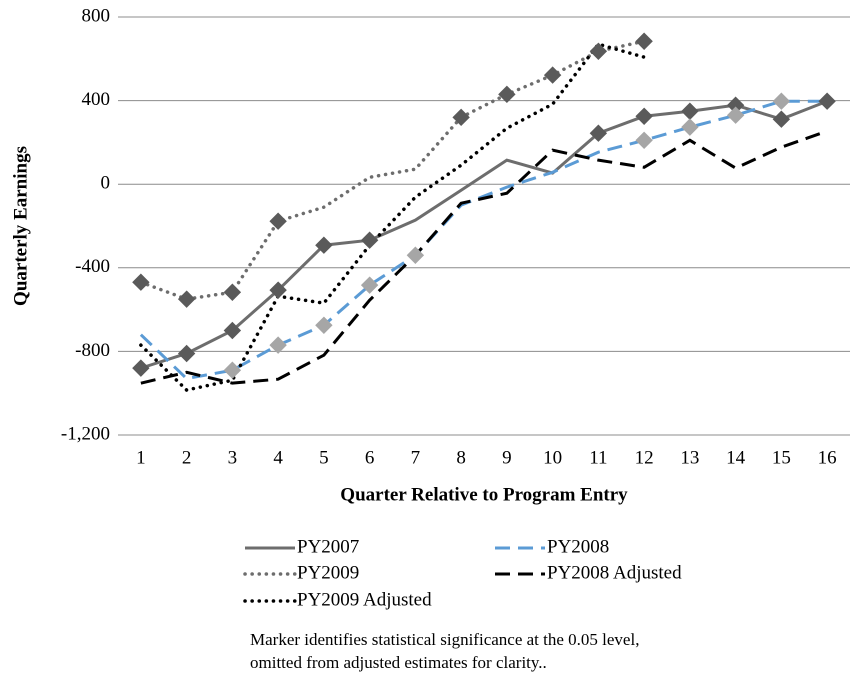 The height and width of the screenshot is (685, 851). What do you see at coordinates (552, 457) in the screenshot?
I see `x-tick-label: 10` at bounding box center [552, 457].